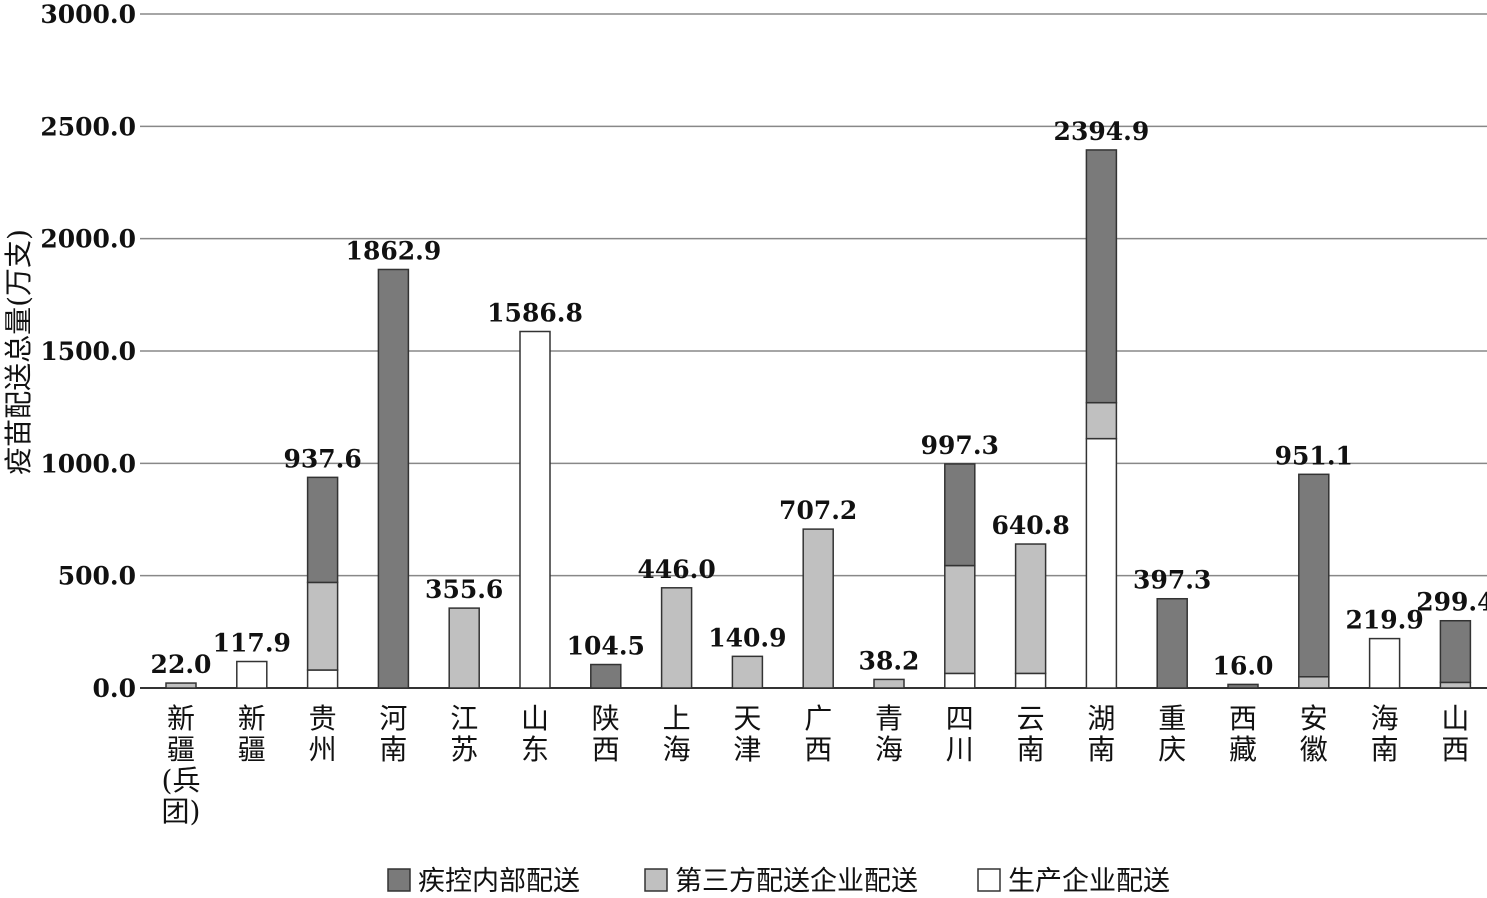 The image size is (1487, 898). Describe the element at coordinates (1243, 665) in the screenshot. I see `value-label: 16.0` at that location.